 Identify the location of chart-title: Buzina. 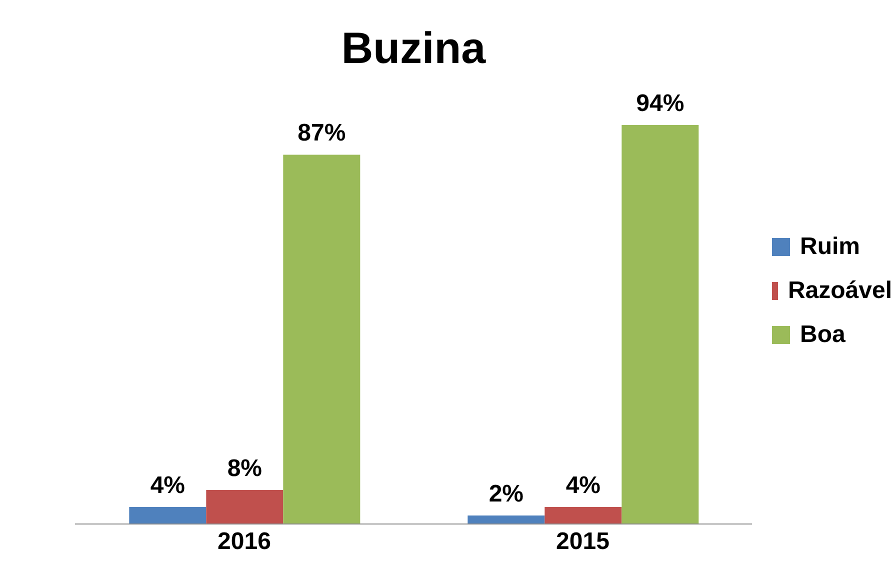
(413, 49).